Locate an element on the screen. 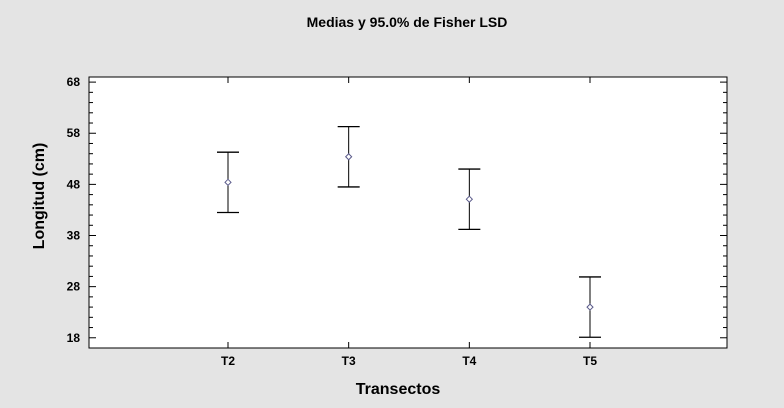  x-tick-label: T3 is located at coordinates (349, 361).